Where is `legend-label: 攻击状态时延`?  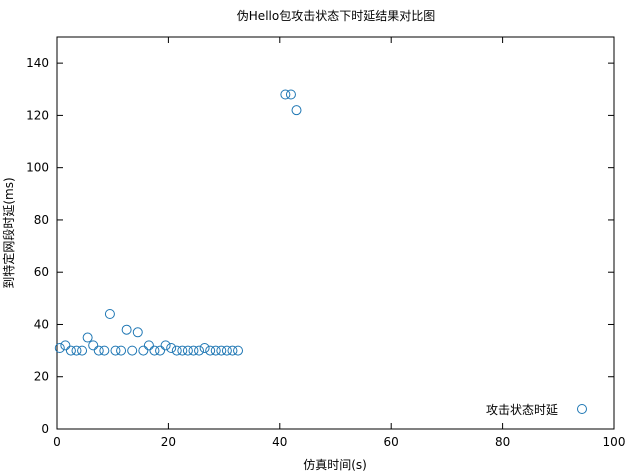 legend-label: 攻击状态时延 is located at coordinates (522, 410).